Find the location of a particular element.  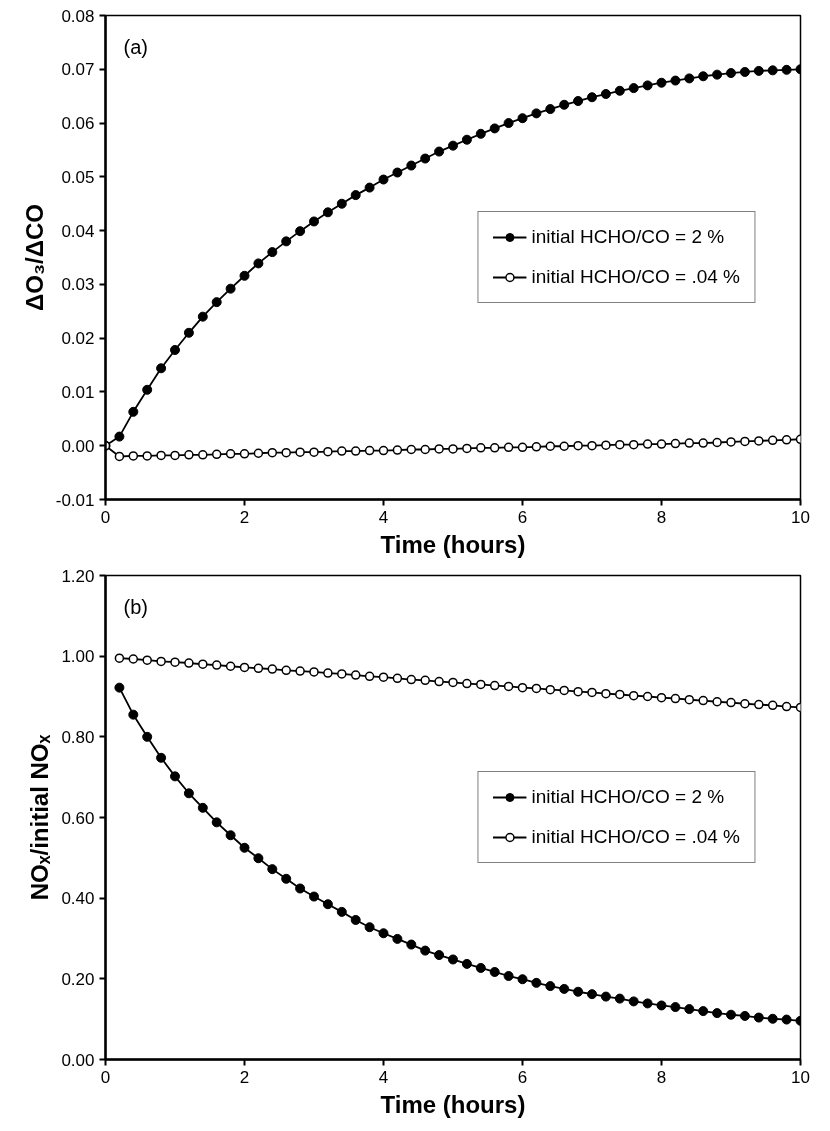

annotation: (b) is located at coordinates (135, 606).